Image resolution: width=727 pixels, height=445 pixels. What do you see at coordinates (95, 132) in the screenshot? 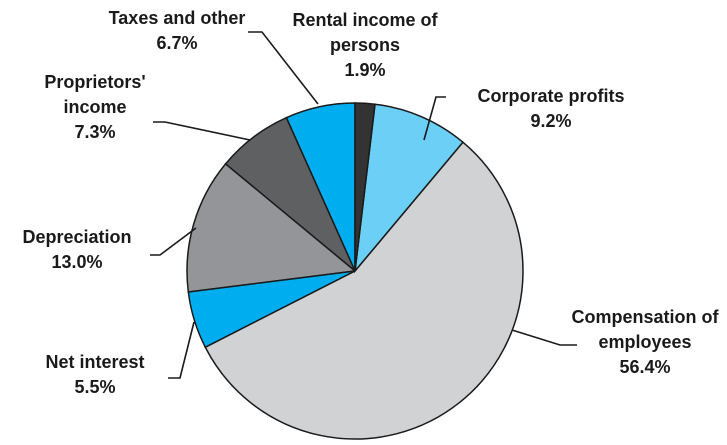
I see `value-label: 7.3%` at bounding box center [95, 132].